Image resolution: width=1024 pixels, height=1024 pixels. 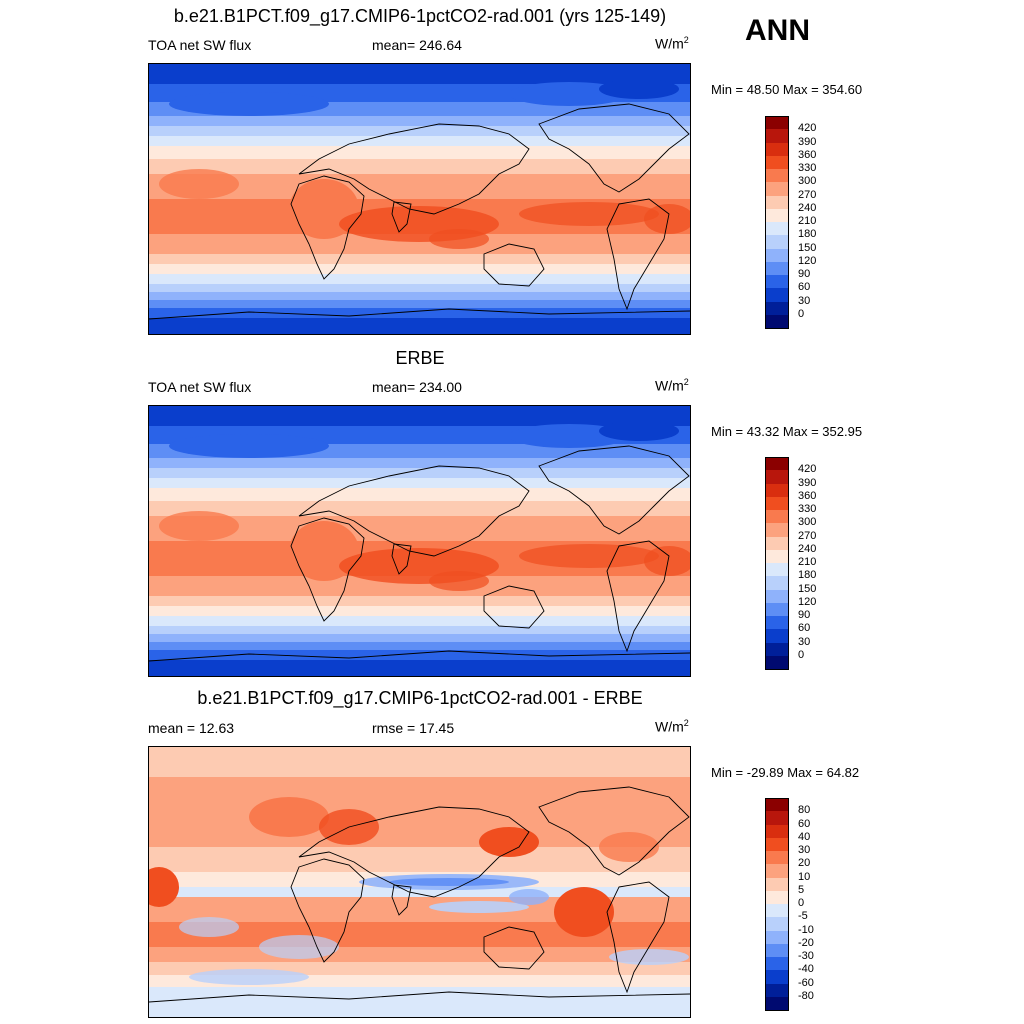 What do you see at coordinates (801, 654) in the screenshot?
I see `colorbar-tick-label: 0` at bounding box center [801, 654].